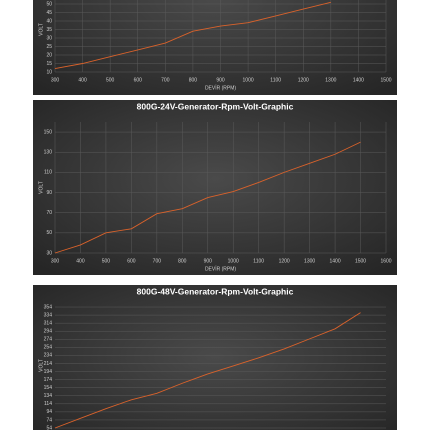 This screenshot has height=430, width=430. I want to click on y-tick-label: 174, so click(48, 380).